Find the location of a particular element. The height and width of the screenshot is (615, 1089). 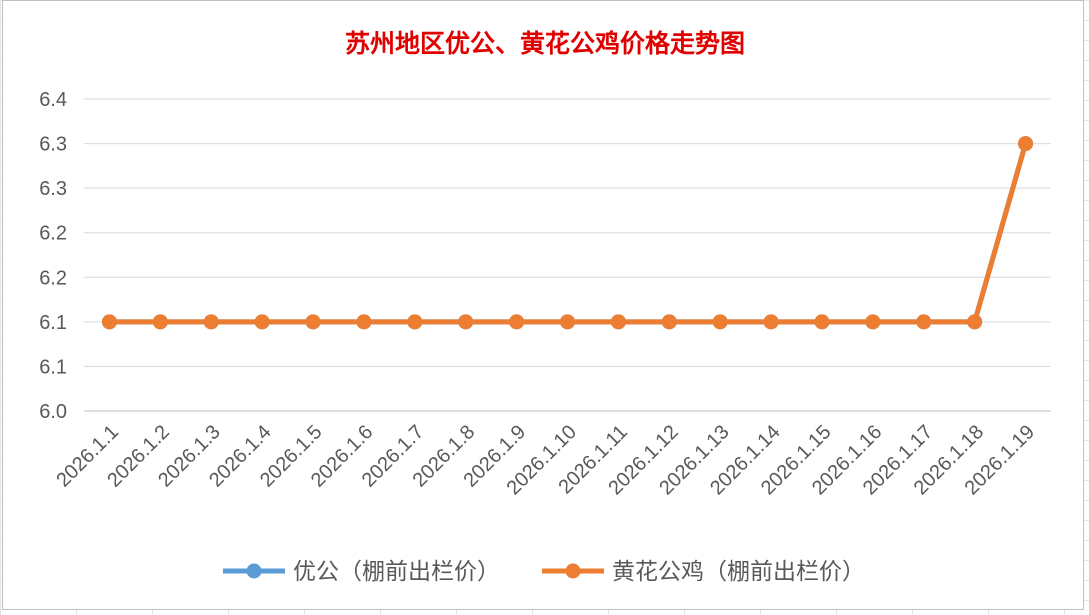

legend: 优公（棚前出栏价） 黄花公鸡（棚前出栏价） is located at coordinates (544, 572).